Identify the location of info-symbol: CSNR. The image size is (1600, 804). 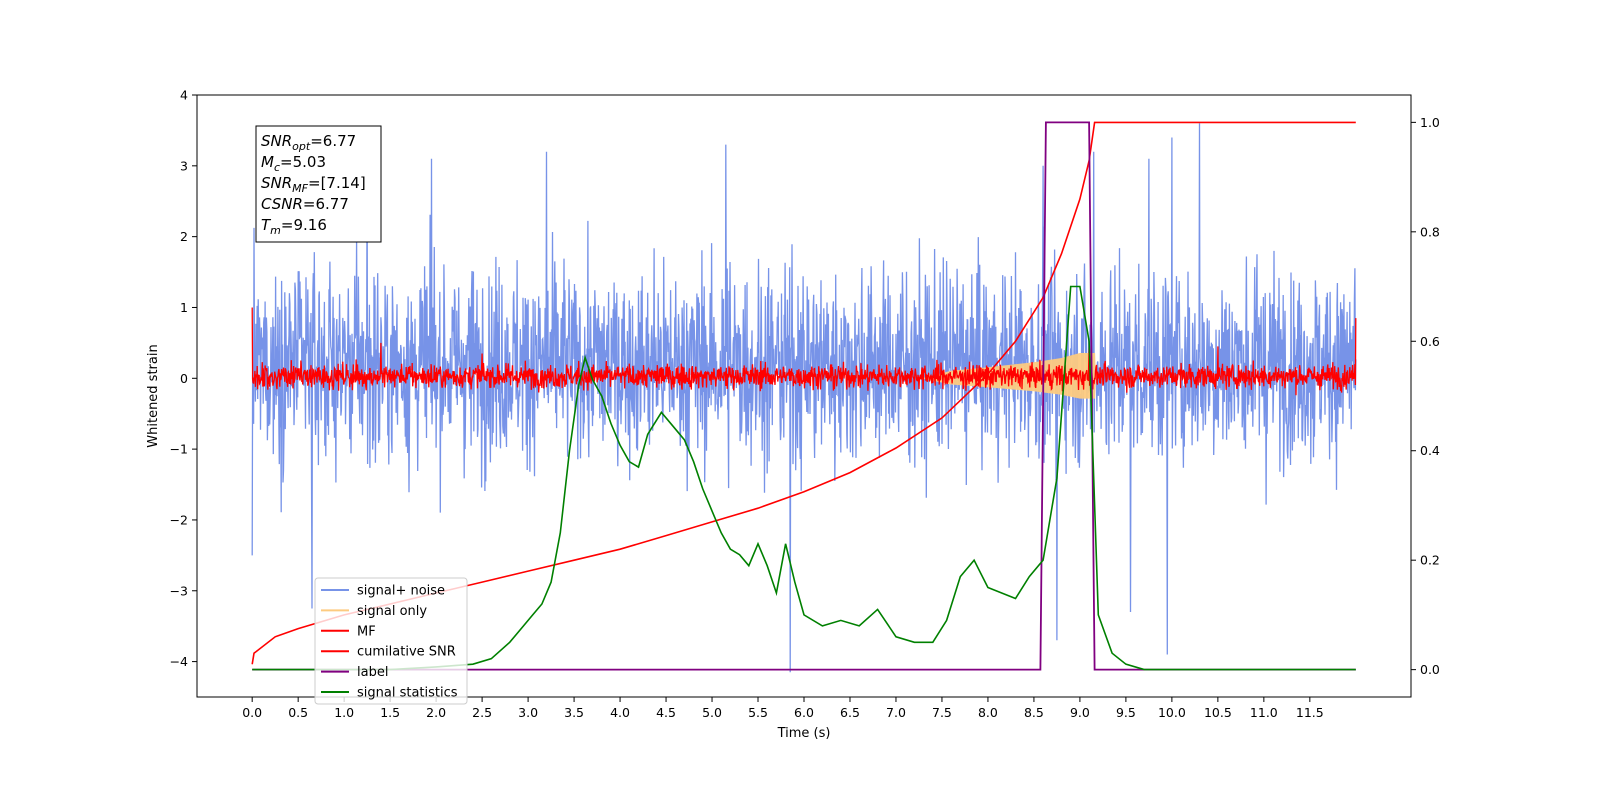
(282, 204).